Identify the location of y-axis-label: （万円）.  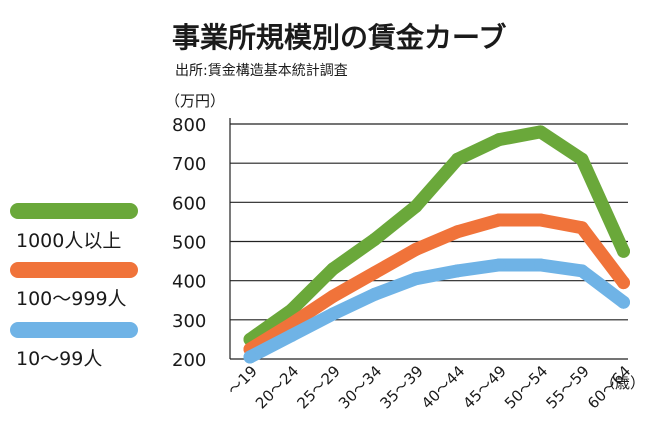
(195, 101).